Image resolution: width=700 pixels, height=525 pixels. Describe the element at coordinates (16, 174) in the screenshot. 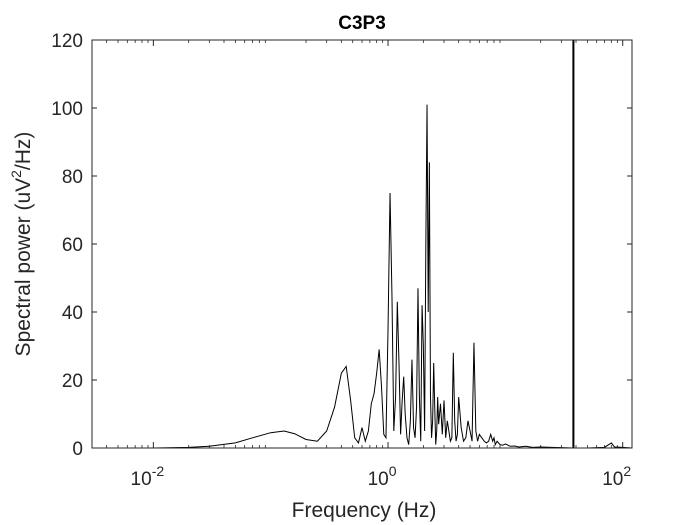

I see `y-axis-label-superscript: 2` at that location.